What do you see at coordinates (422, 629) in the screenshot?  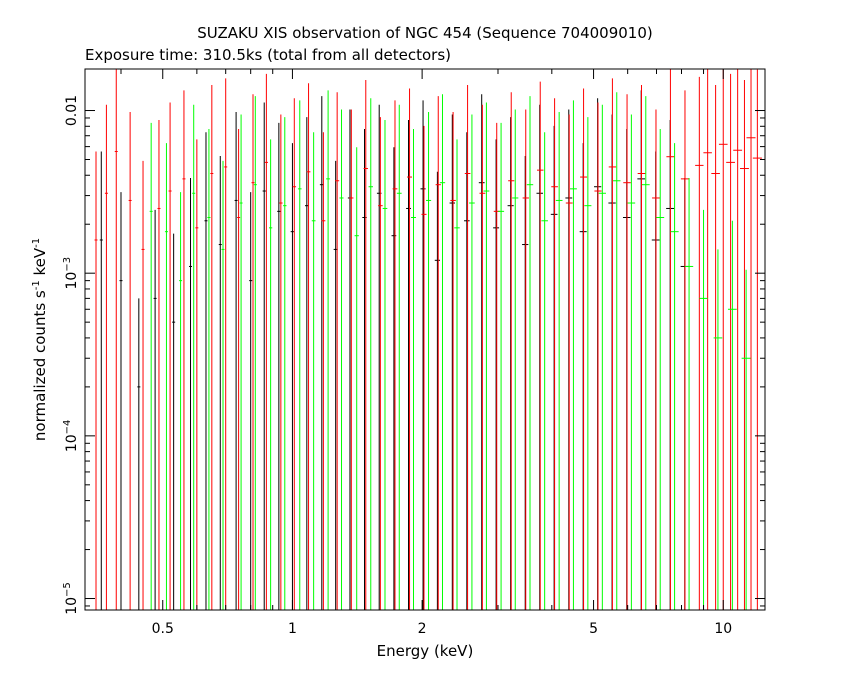 I see `x-tick-label: 2` at bounding box center [422, 629].